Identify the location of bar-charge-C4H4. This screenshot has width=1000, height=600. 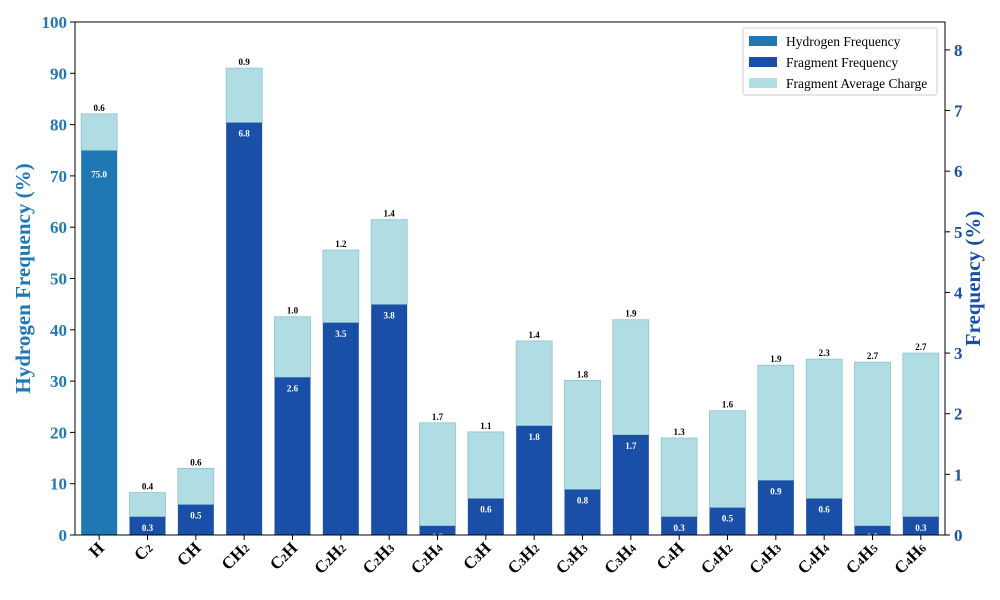
(824, 429).